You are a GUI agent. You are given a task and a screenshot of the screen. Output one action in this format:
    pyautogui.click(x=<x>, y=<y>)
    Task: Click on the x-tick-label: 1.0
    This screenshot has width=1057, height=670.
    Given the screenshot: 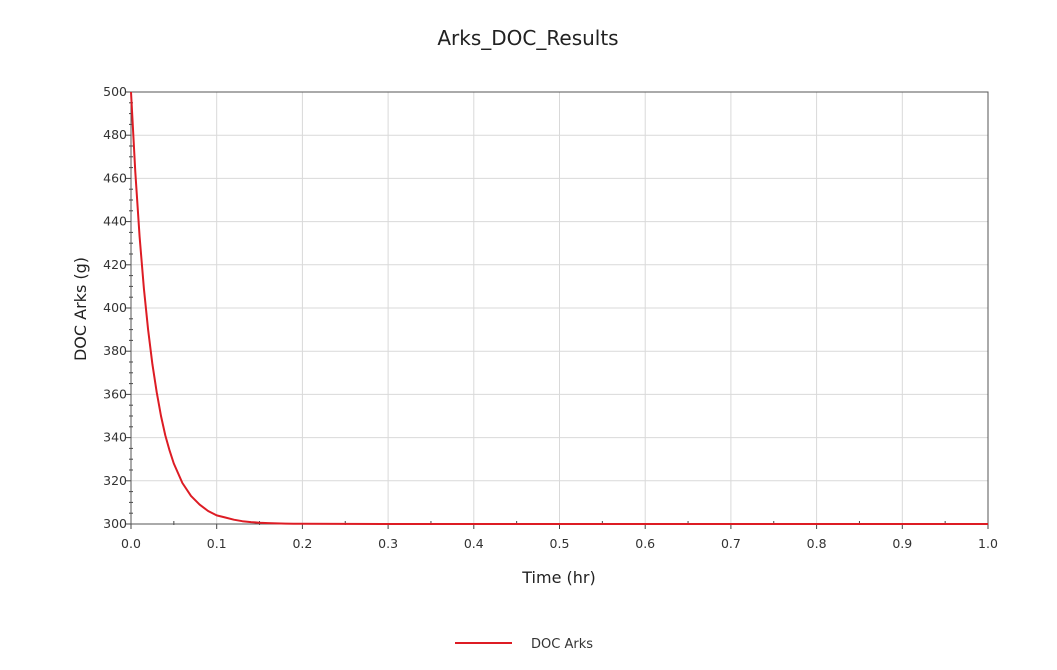 What is the action you would take?
    pyautogui.click(x=988, y=543)
    